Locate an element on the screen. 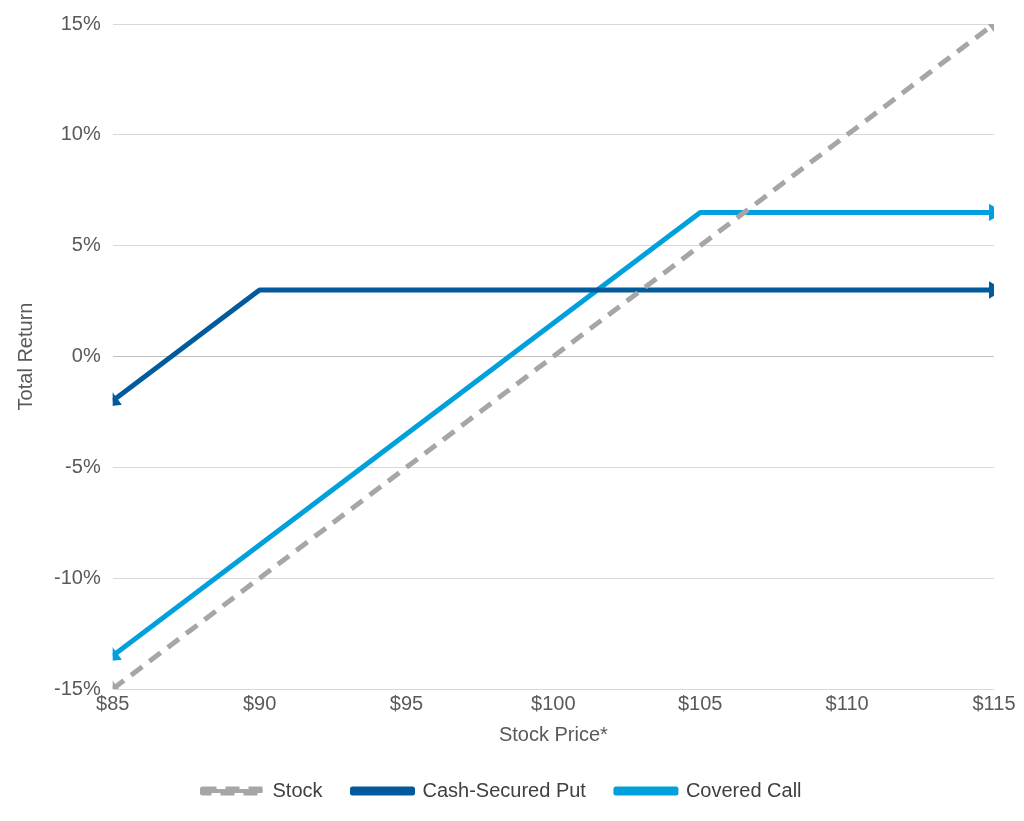 This screenshot has height=821, width=1024. x-tick-label: $100 is located at coordinates (553, 702).